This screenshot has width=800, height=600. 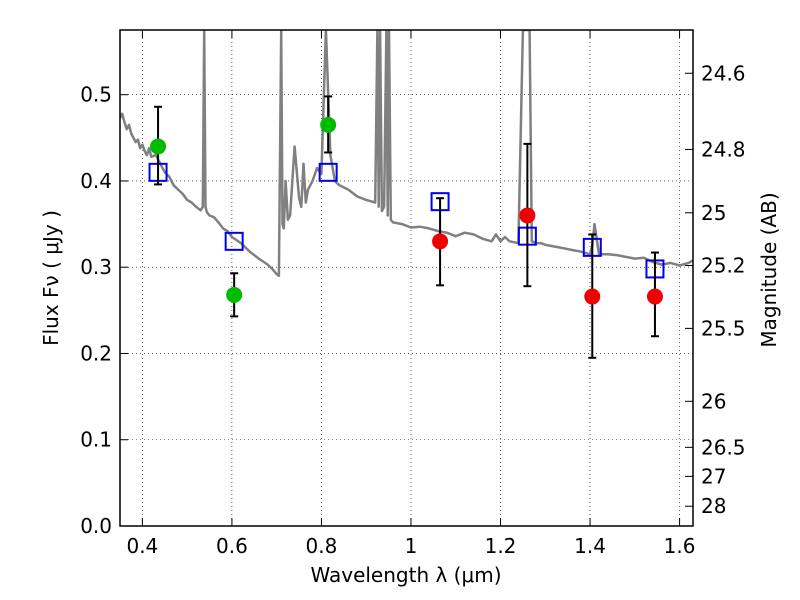 What do you see at coordinates (411, 546) in the screenshot?
I see `x-tick-label: 1` at bounding box center [411, 546].